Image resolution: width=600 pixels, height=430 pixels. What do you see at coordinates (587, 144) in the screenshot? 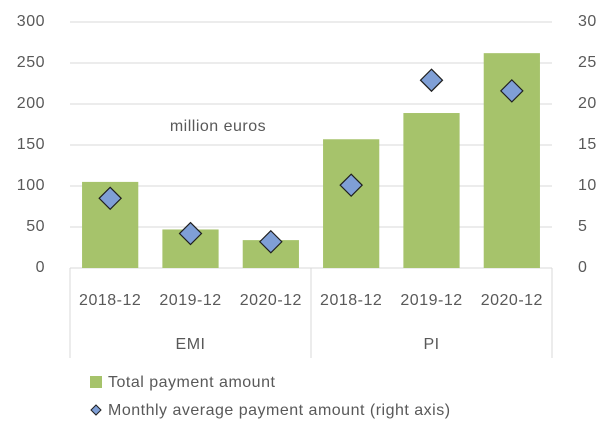
I see `y2-tick-label: 15` at bounding box center [587, 144].